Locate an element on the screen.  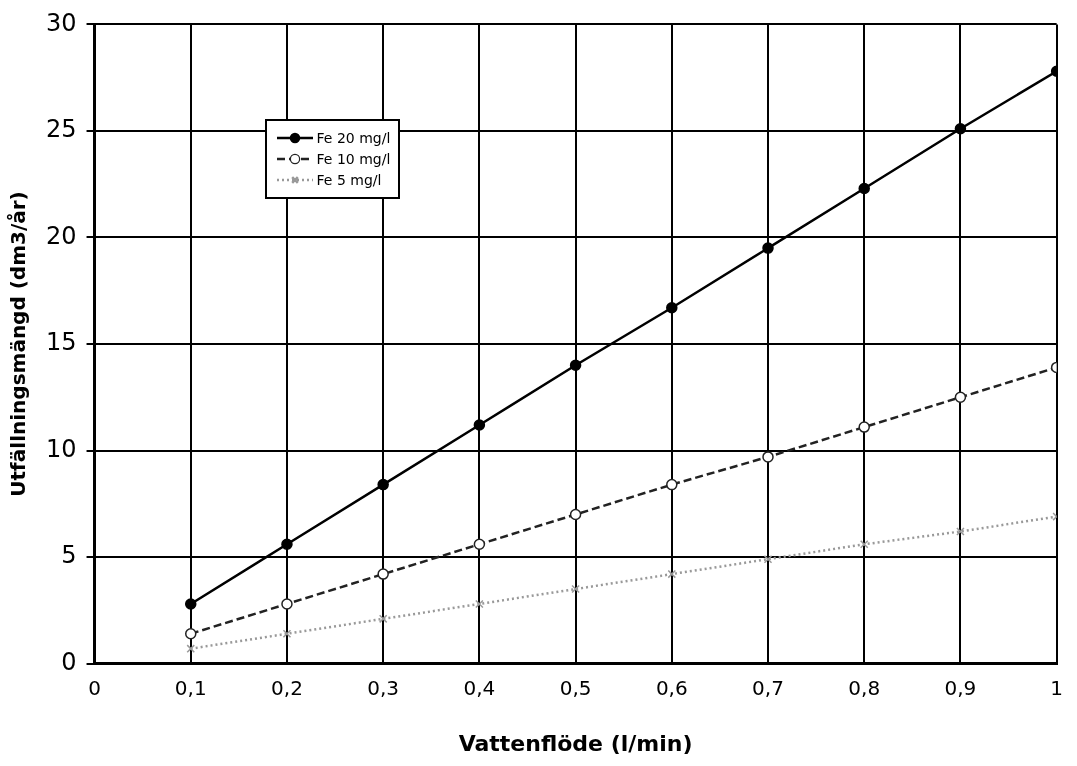
x-tick-label: 0,5 is located at coordinates (575, 687).